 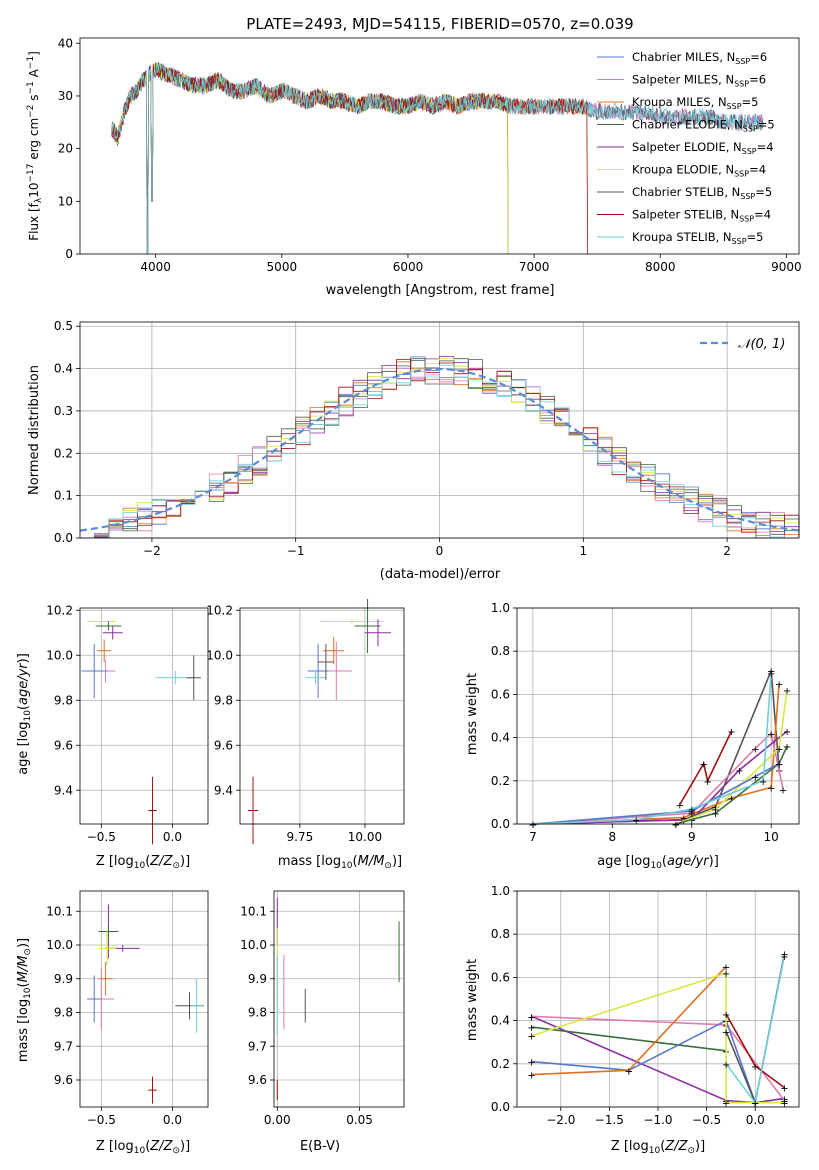 What do you see at coordinates (534, 267) in the screenshot?
I see `x-tick-label: 7000` at bounding box center [534, 267].